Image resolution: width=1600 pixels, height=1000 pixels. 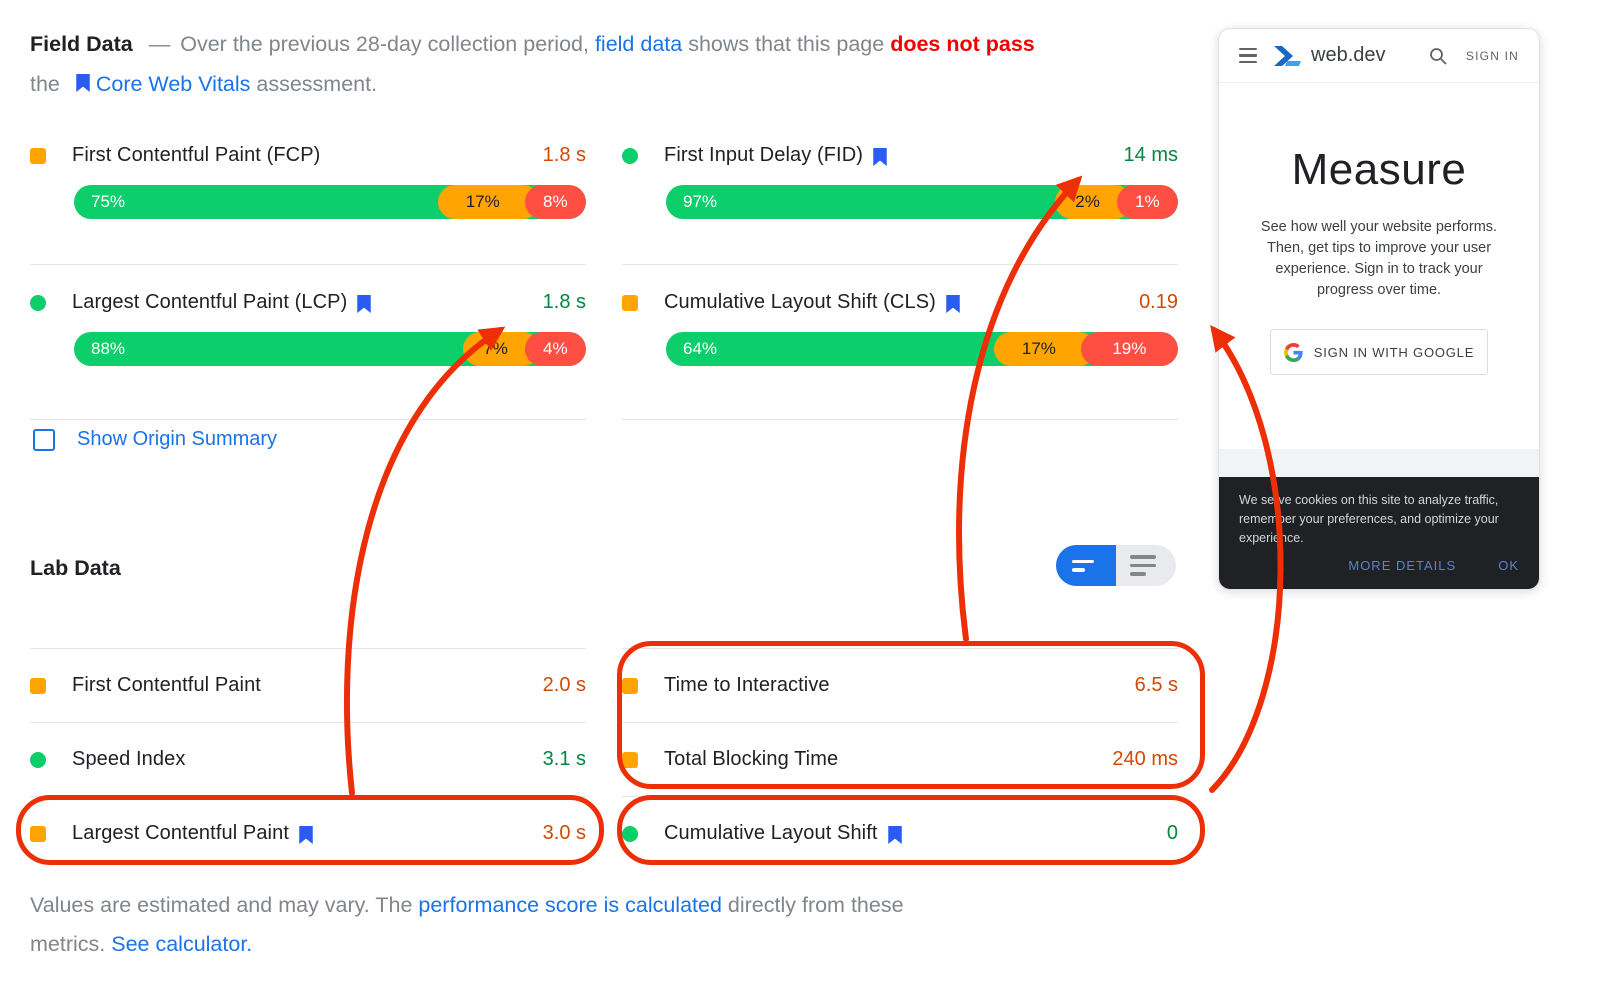 I want to click on measure-title: Measure, so click(x=1379, y=169).